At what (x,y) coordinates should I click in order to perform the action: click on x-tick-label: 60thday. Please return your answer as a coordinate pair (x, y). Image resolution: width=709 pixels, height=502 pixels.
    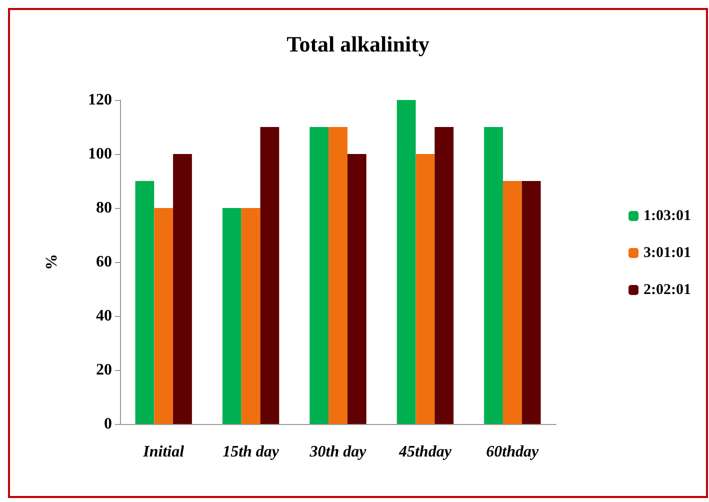
    Looking at the image, I should click on (513, 452).